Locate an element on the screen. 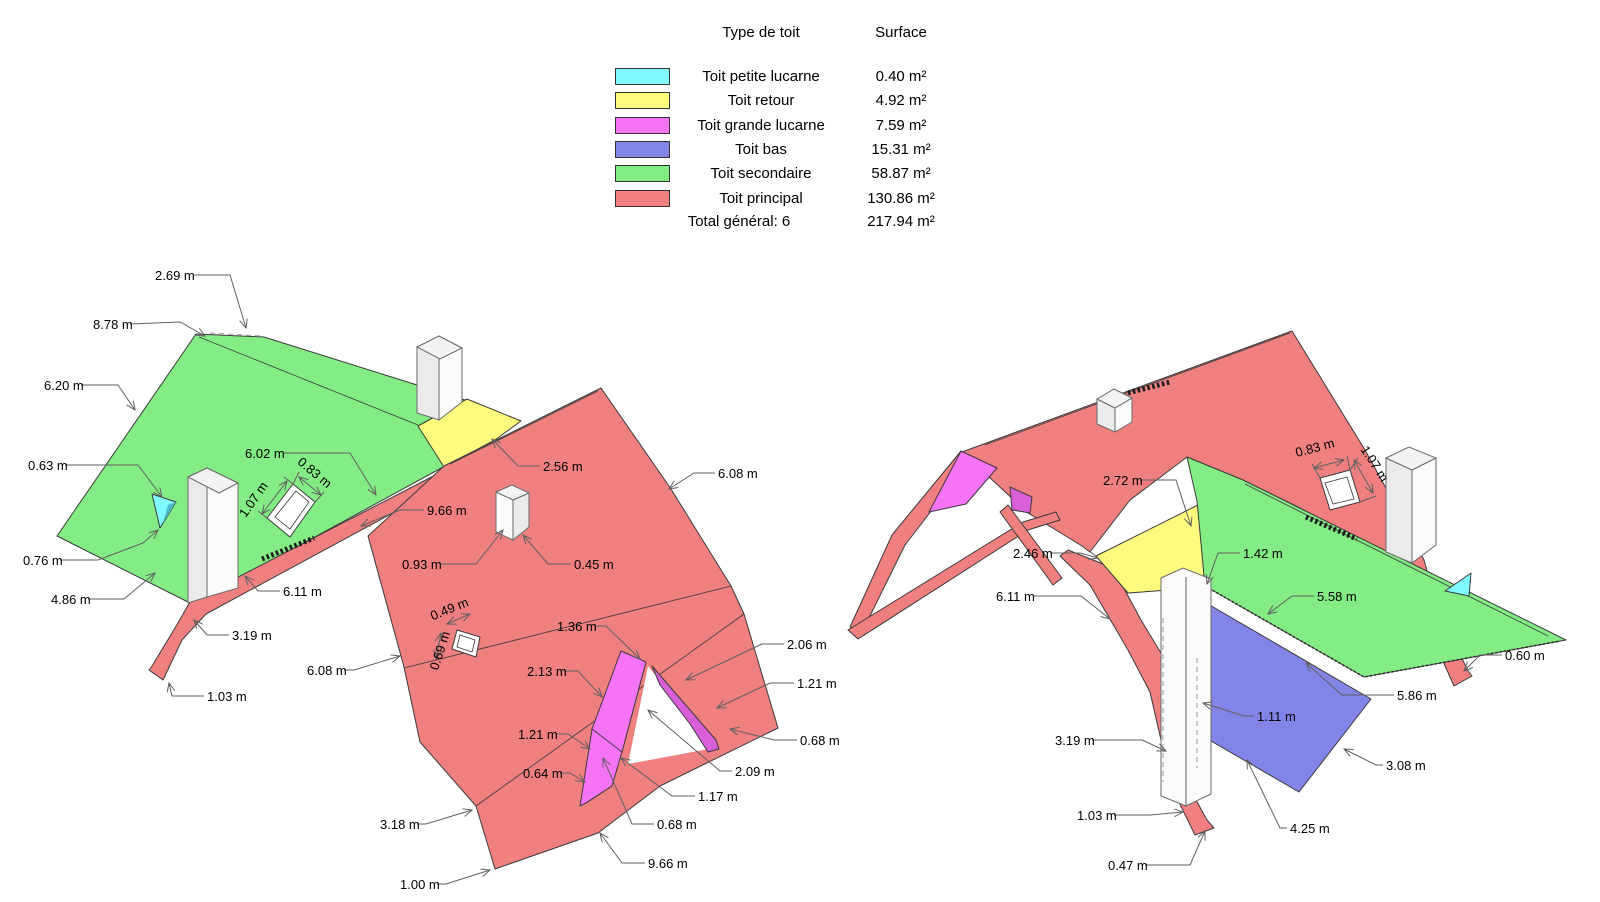 The image size is (1600, 902). roof-grande-lucarne is located at coordinates (963, 481).